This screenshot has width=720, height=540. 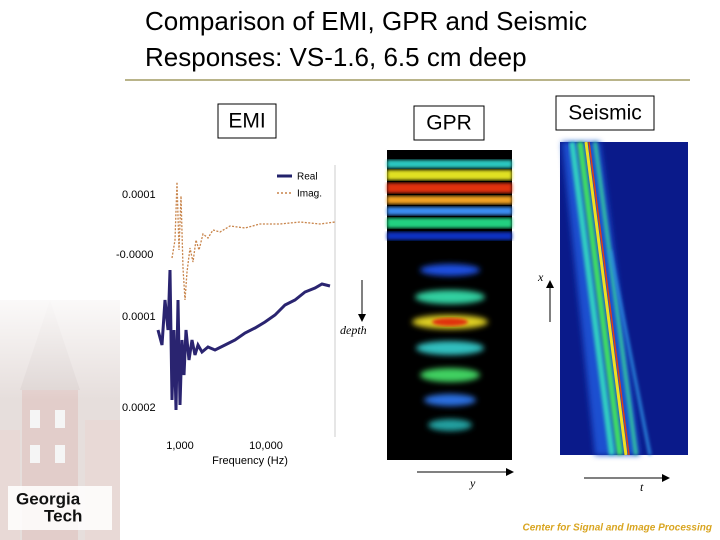 What do you see at coordinates (139, 408) in the screenshot?
I see `y-tick-label: 0.0002` at bounding box center [139, 408].